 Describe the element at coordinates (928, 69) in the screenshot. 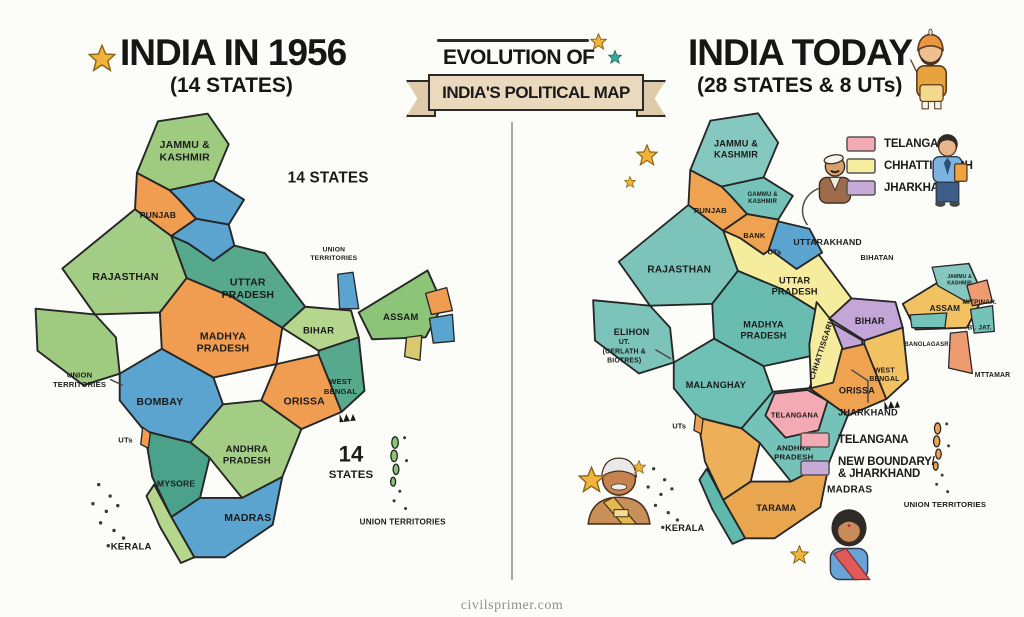

I see `sikh-man-illustration` at that location.